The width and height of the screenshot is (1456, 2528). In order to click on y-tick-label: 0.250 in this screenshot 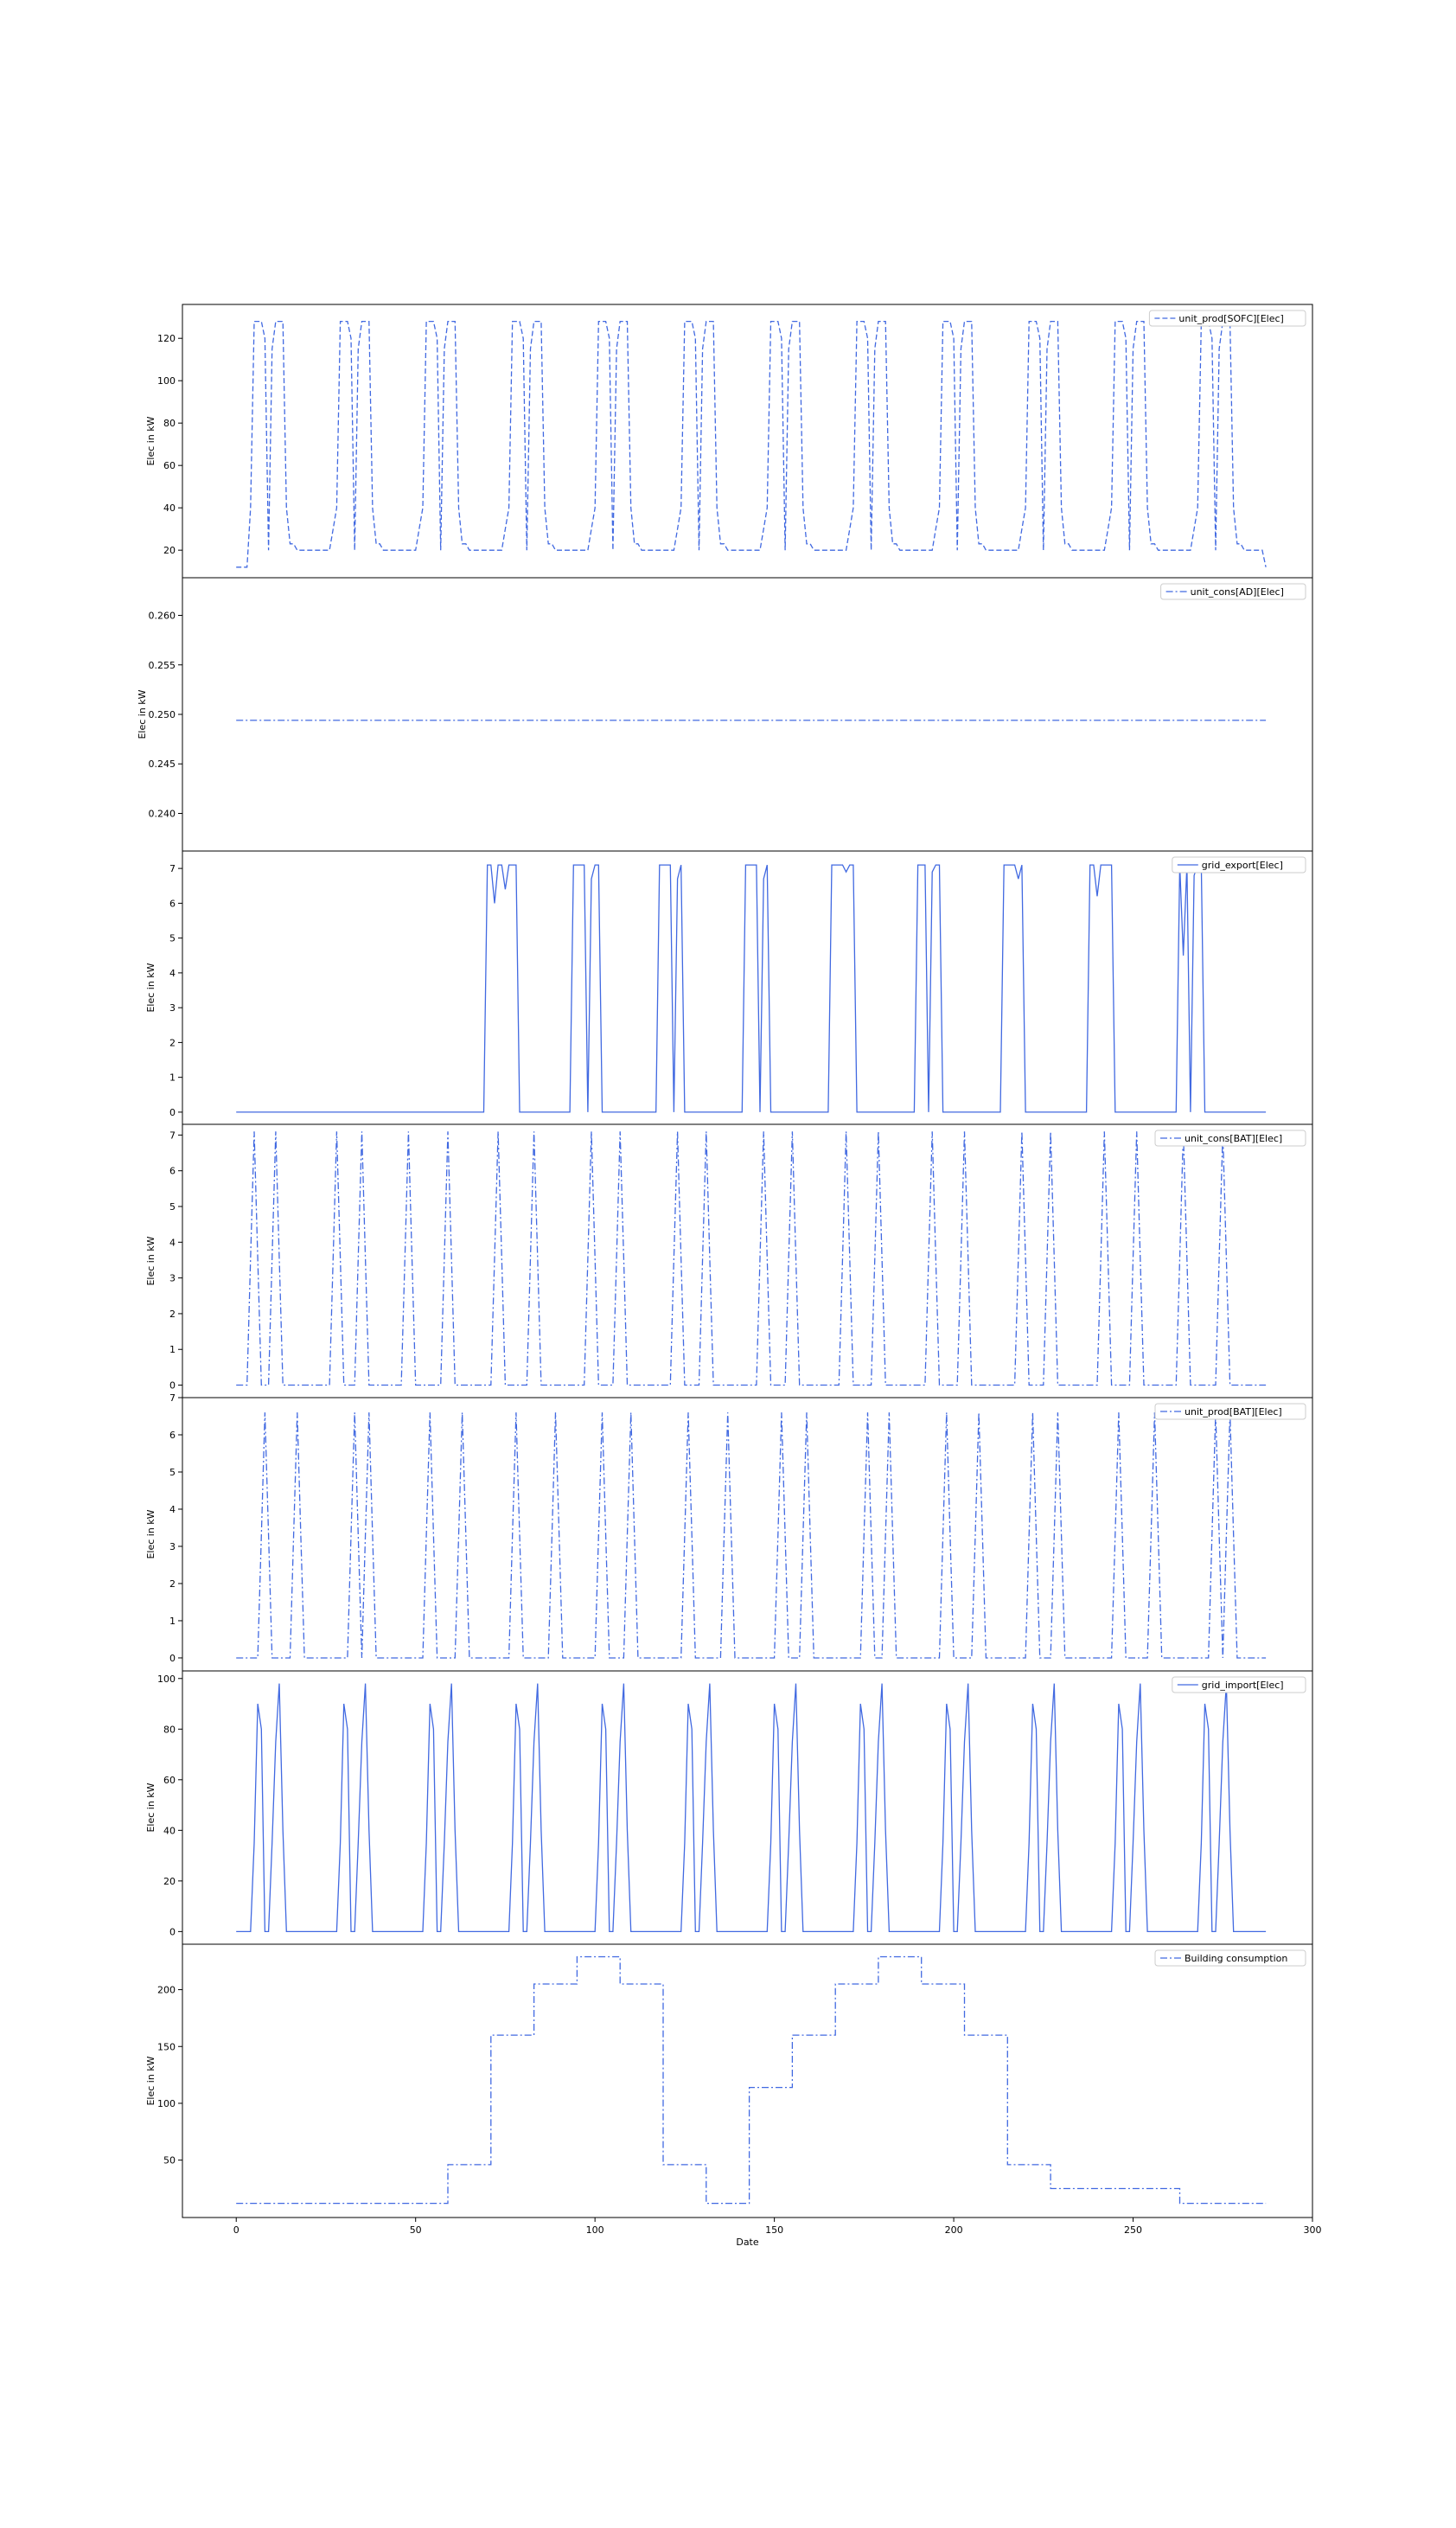, I will do `click(162, 714)`.